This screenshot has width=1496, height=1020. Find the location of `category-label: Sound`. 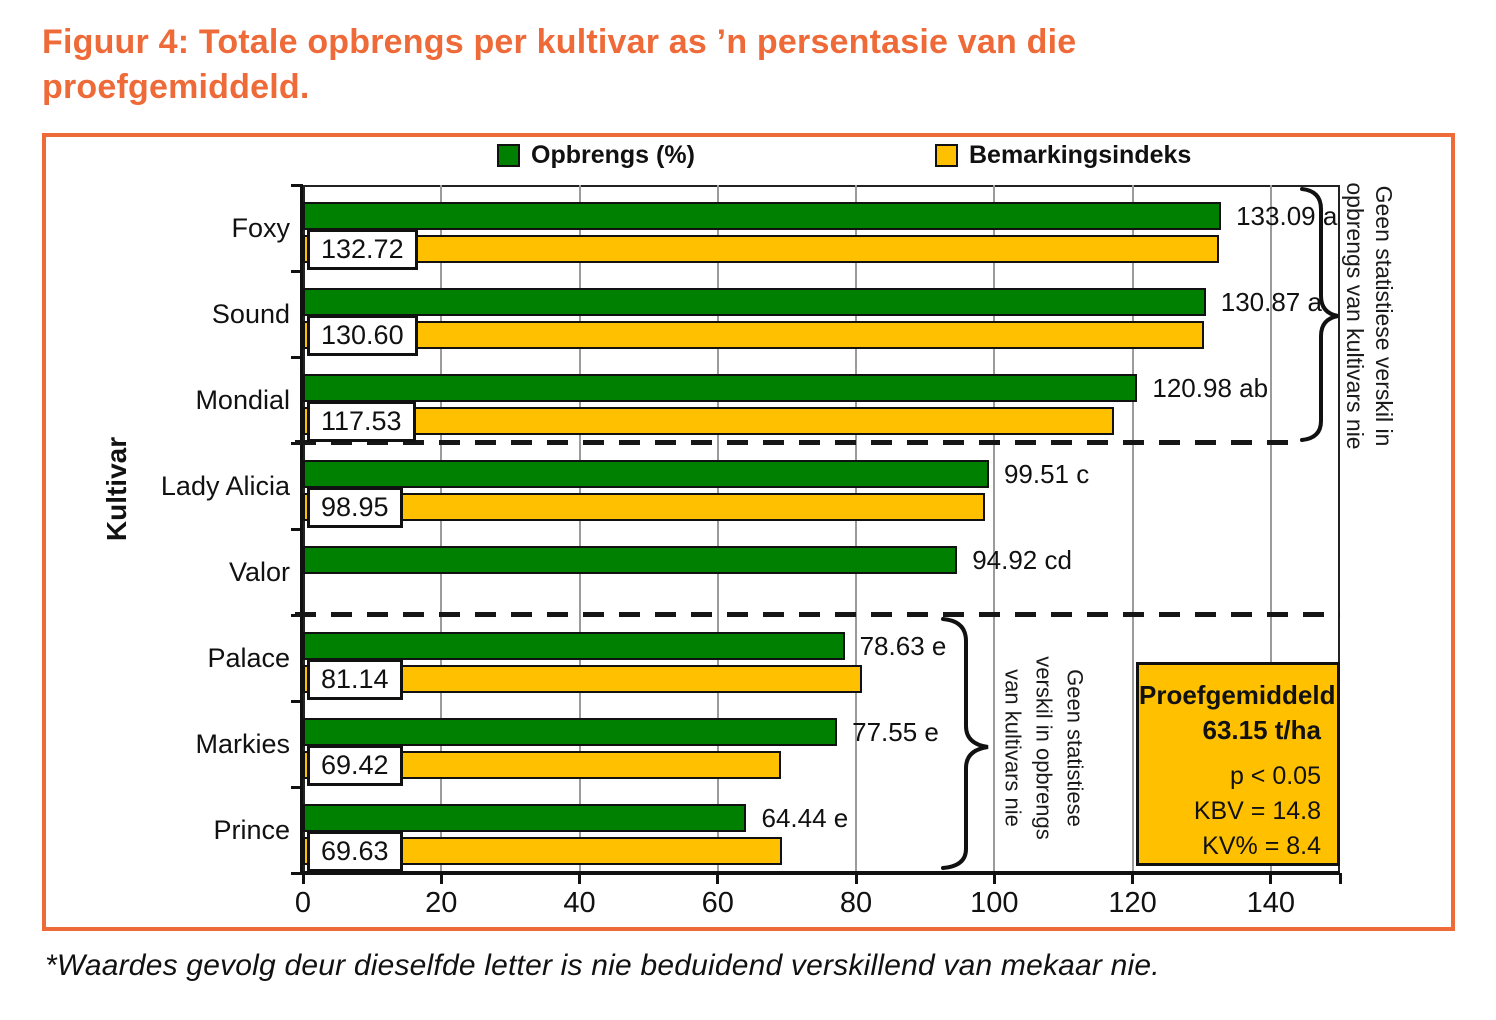

category-label: Sound is located at coordinates (250, 314).